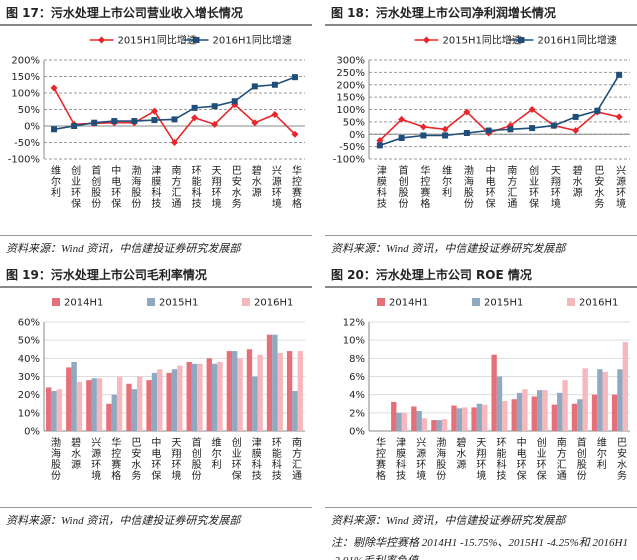 This screenshot has height=560, width=637. I want to click on series-line, so click(499, 110).